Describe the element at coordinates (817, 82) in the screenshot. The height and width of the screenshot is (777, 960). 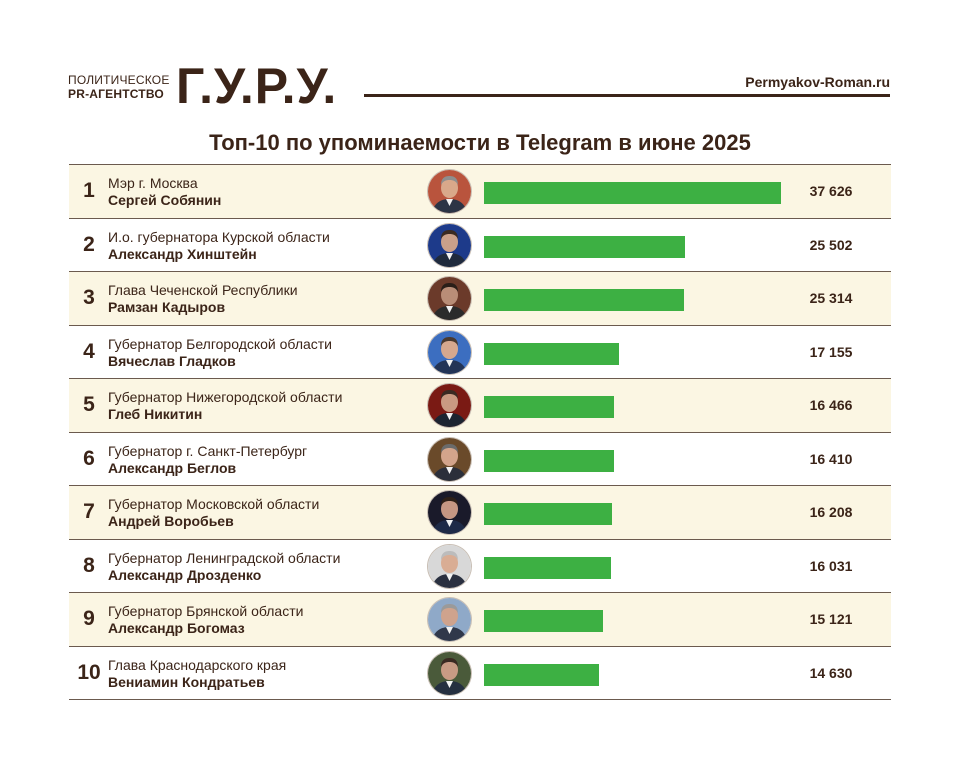
I see `site-link: Permyakov-Roman.ru` at that location.